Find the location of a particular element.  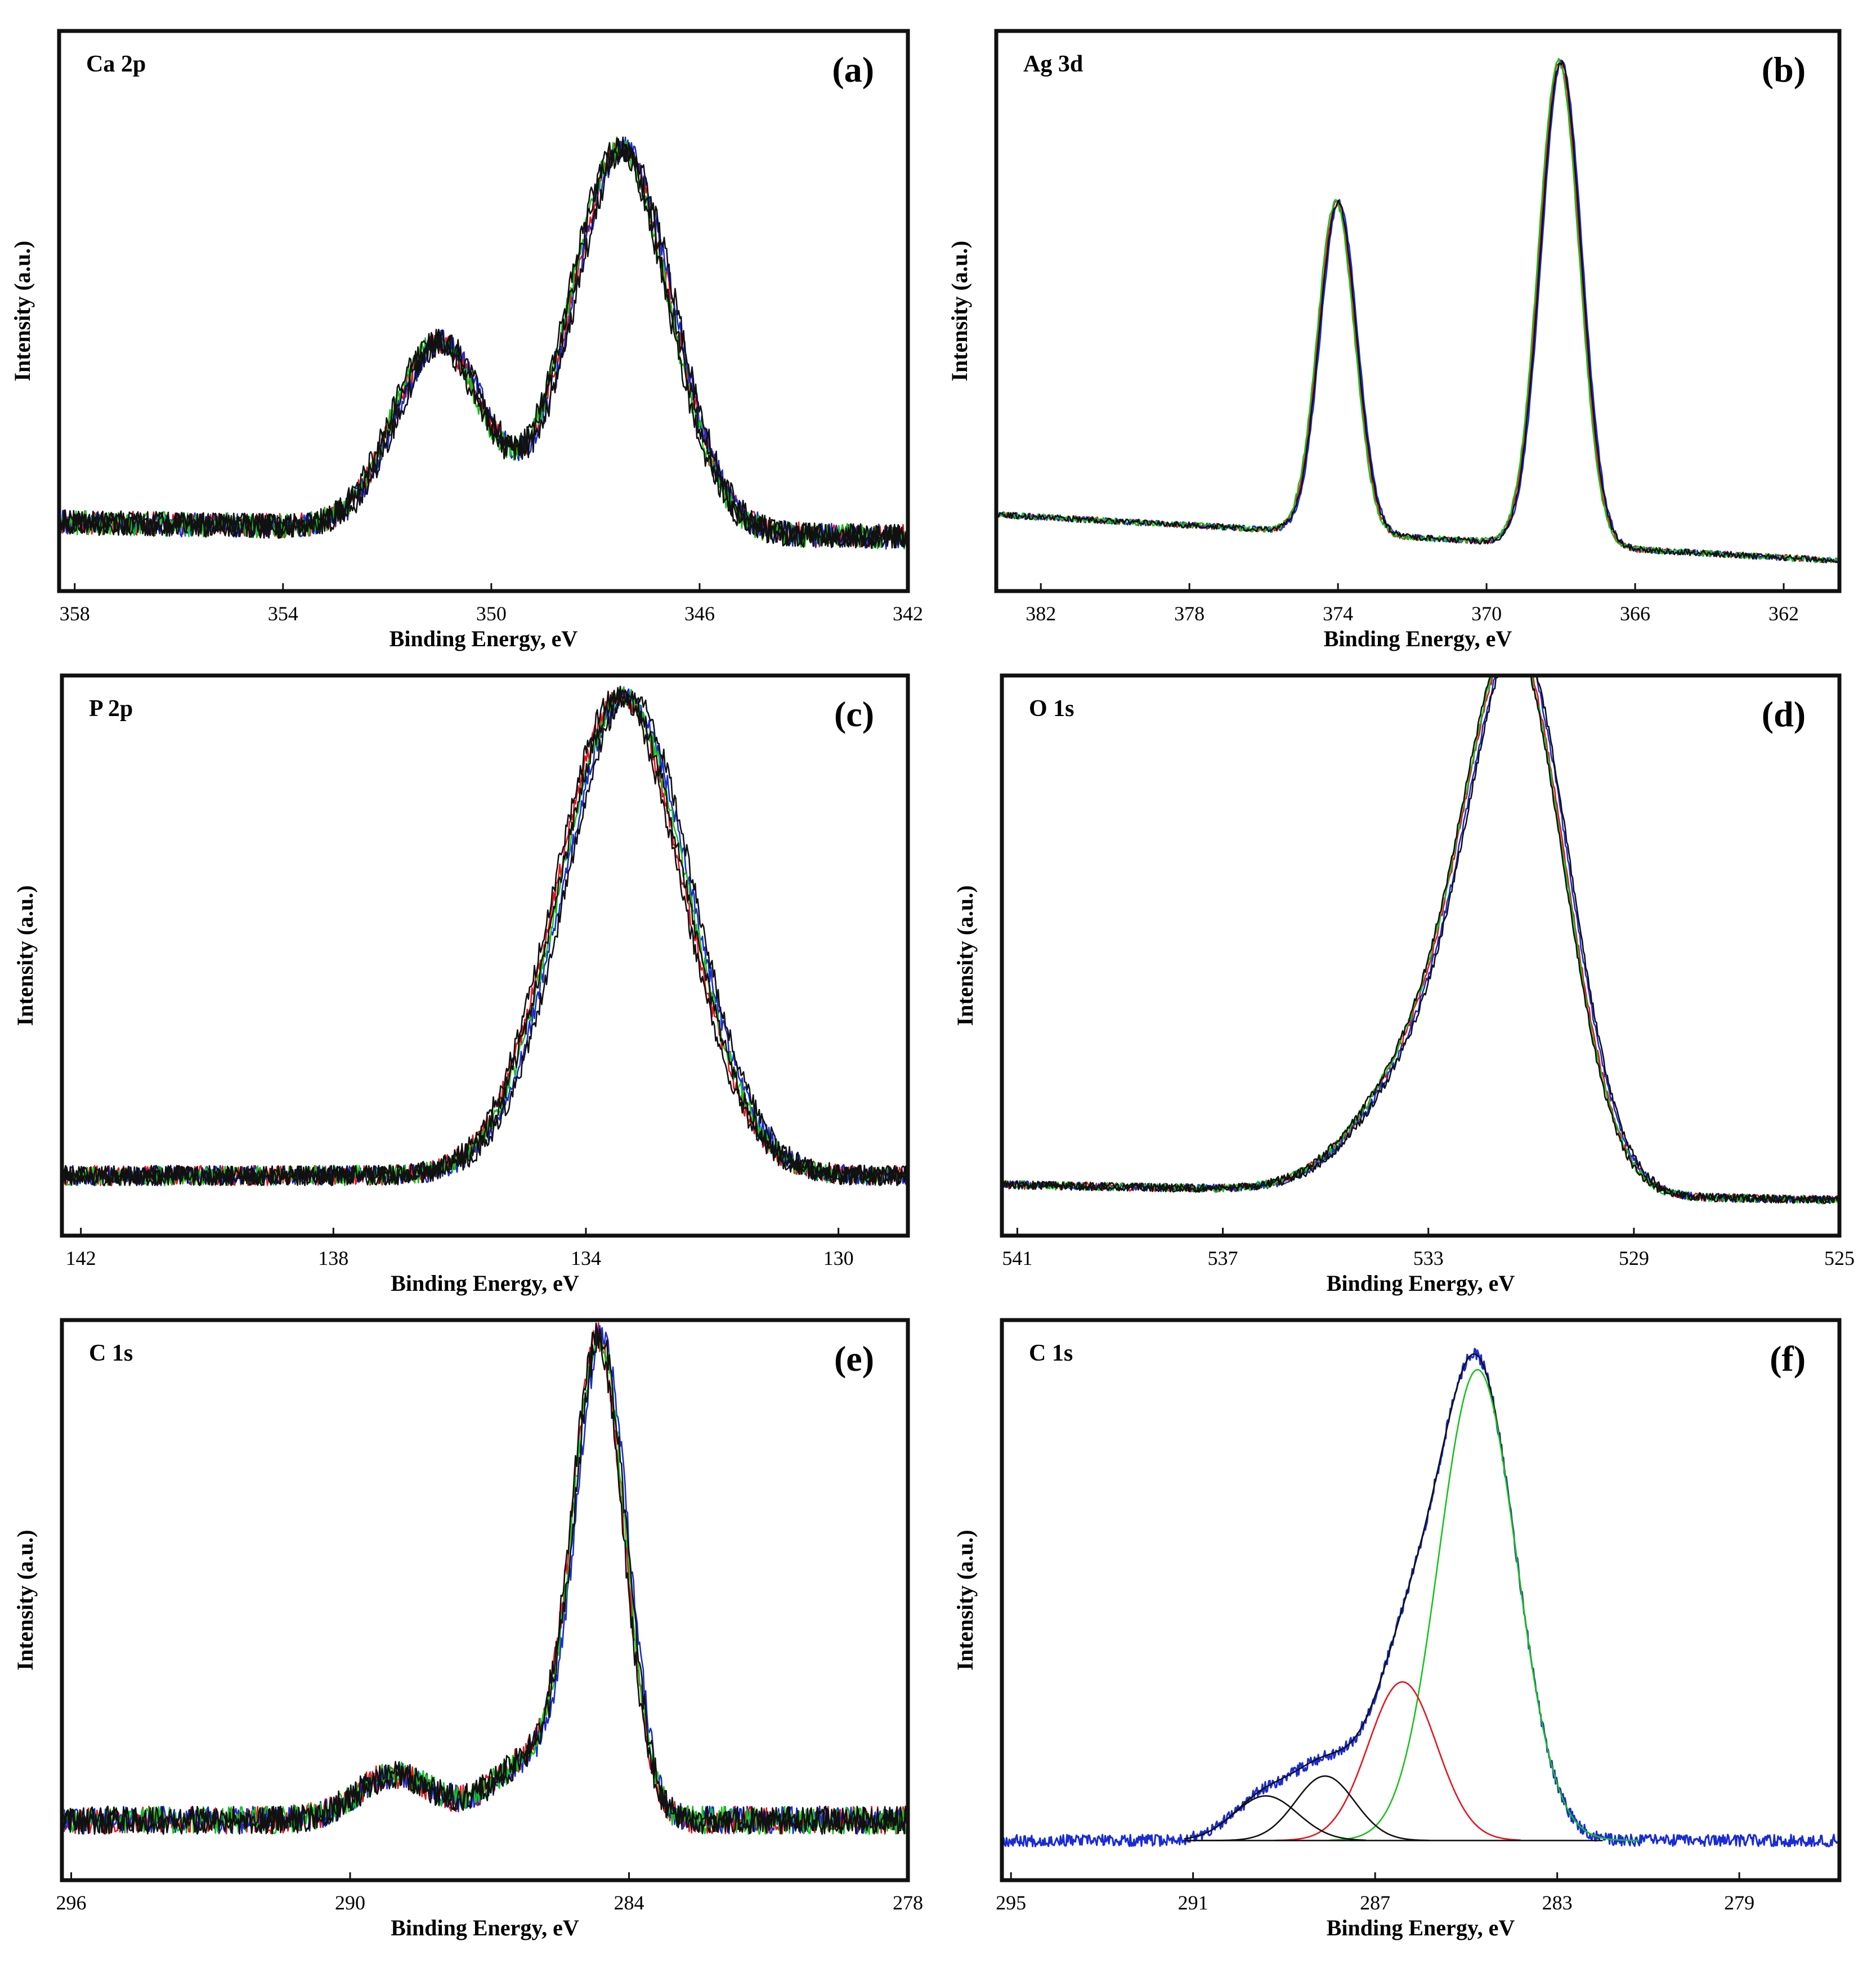

x-tick-label: 541 is located at coordinates (1017, 1258).